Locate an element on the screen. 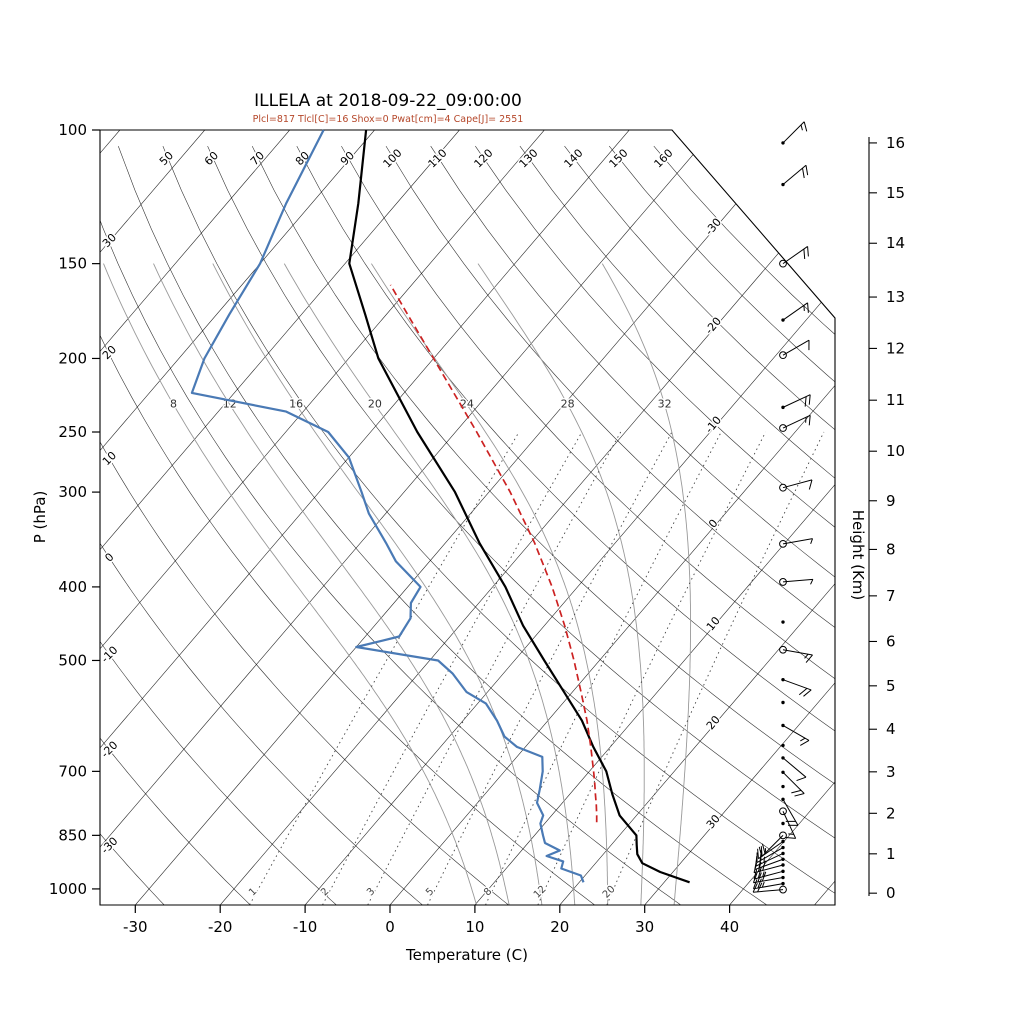 This screenshot has height=1028, width=1024. pressure-tick-label: 200 is located at coordinates (72, 358).